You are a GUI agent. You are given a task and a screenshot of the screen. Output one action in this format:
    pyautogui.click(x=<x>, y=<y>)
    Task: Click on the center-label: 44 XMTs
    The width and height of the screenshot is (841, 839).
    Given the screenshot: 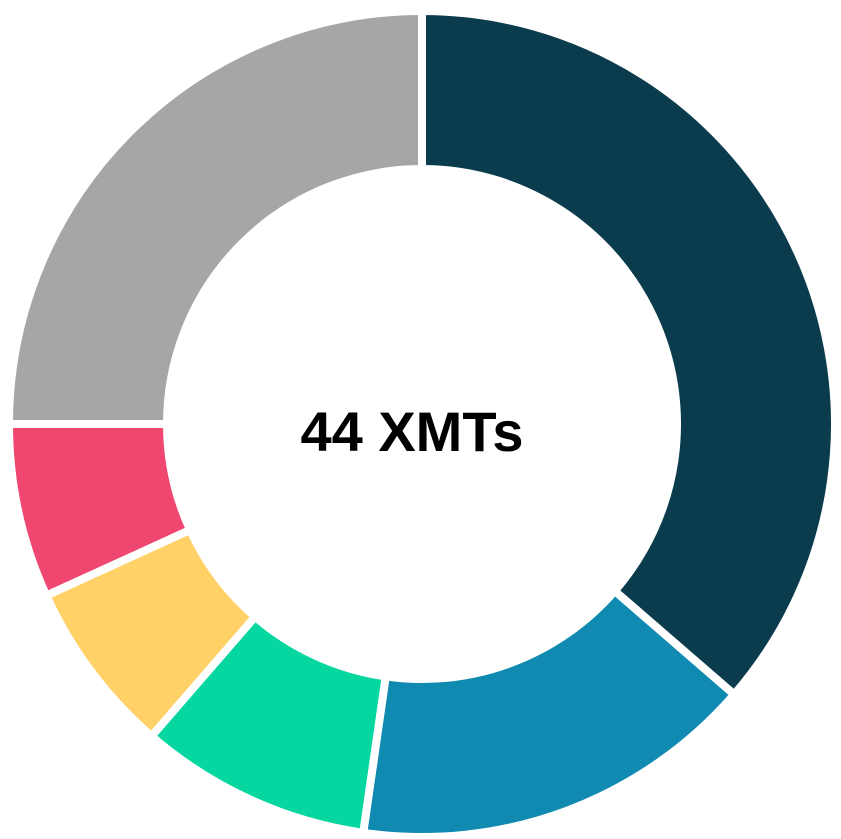 What is the action you would take?
    pyautogui.click(x=411, y=431)
    